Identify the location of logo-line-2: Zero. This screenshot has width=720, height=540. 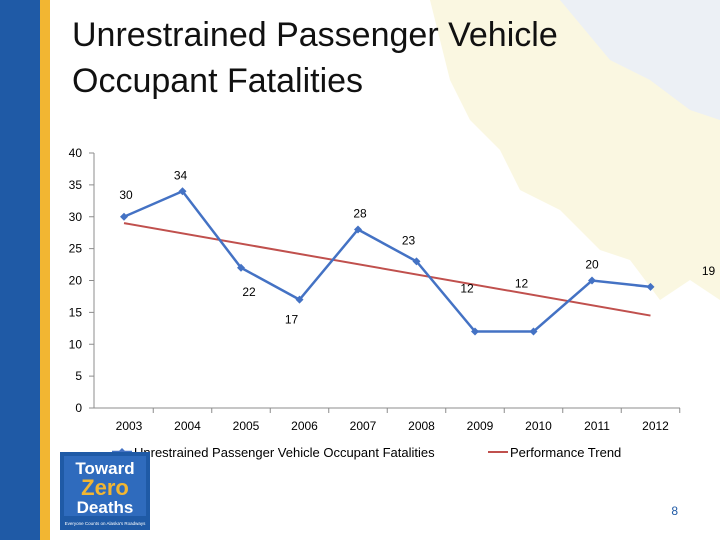
(105, 487).